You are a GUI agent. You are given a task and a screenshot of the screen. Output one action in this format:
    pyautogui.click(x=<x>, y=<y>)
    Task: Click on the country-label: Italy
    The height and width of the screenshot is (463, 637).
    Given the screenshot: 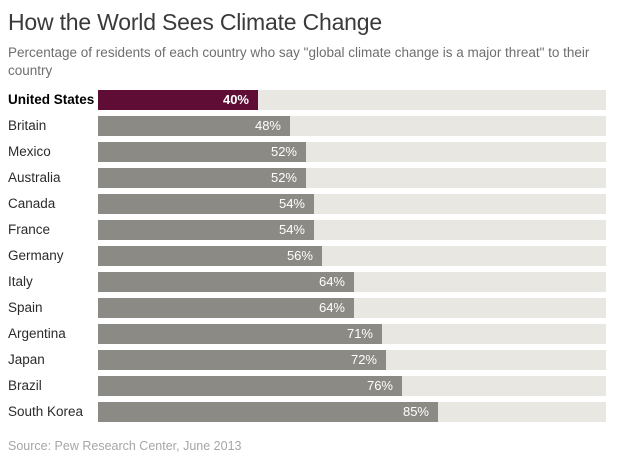 What is the action you would take?
    pyautogui.click(x=20, y=281)
    